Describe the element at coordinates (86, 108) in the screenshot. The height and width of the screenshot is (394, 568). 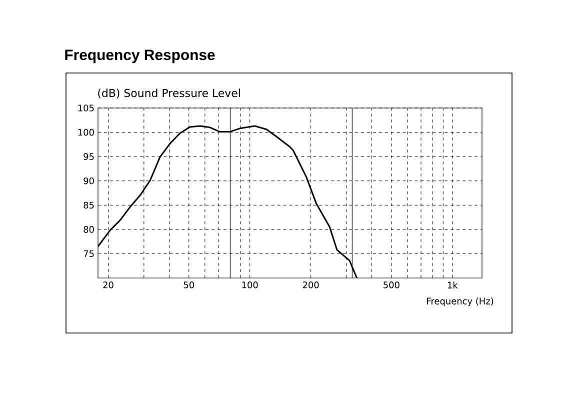
I see `y-tick-label: 105` at that location.